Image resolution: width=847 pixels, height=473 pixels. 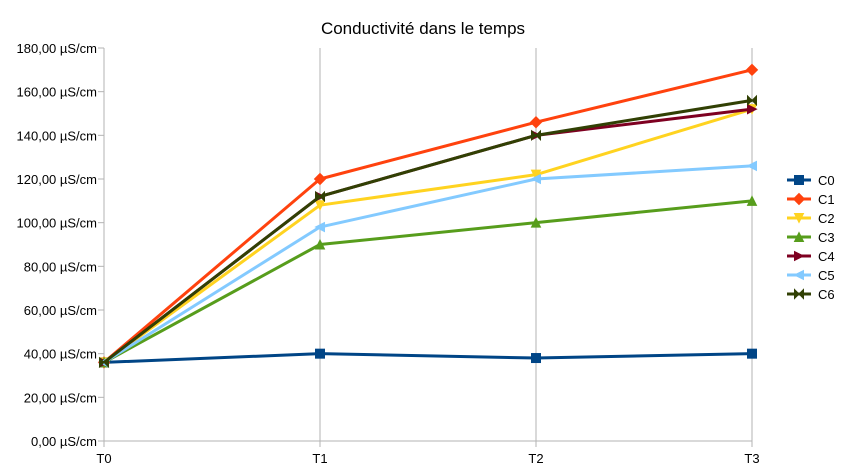 What do you see at coordinates (826, 237) in the screenshot?
I see `legend-label: C3` at bounding box center [826, 237].